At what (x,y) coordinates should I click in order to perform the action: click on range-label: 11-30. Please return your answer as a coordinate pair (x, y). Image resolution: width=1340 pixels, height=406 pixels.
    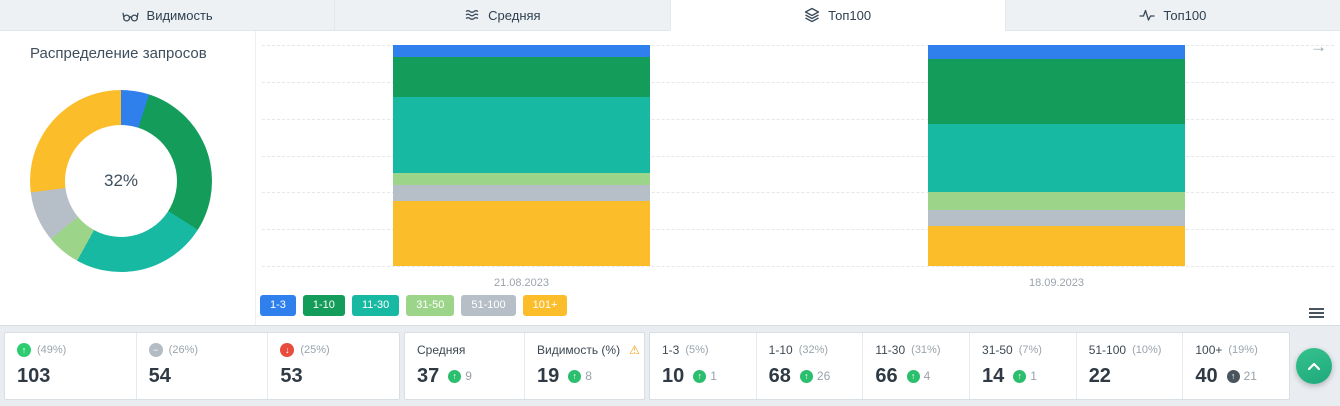
    Looking at the image, I should click on (890, 350).